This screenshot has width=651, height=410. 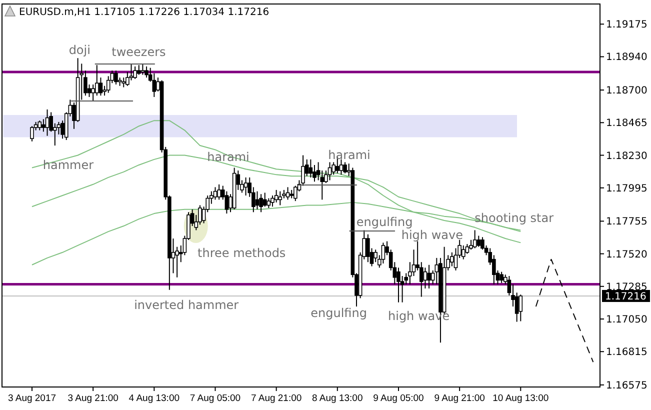 What do you see at coordinates (349, 155) in the screenshot?
I see `annotation: harami` at bounding box center [349, 155].